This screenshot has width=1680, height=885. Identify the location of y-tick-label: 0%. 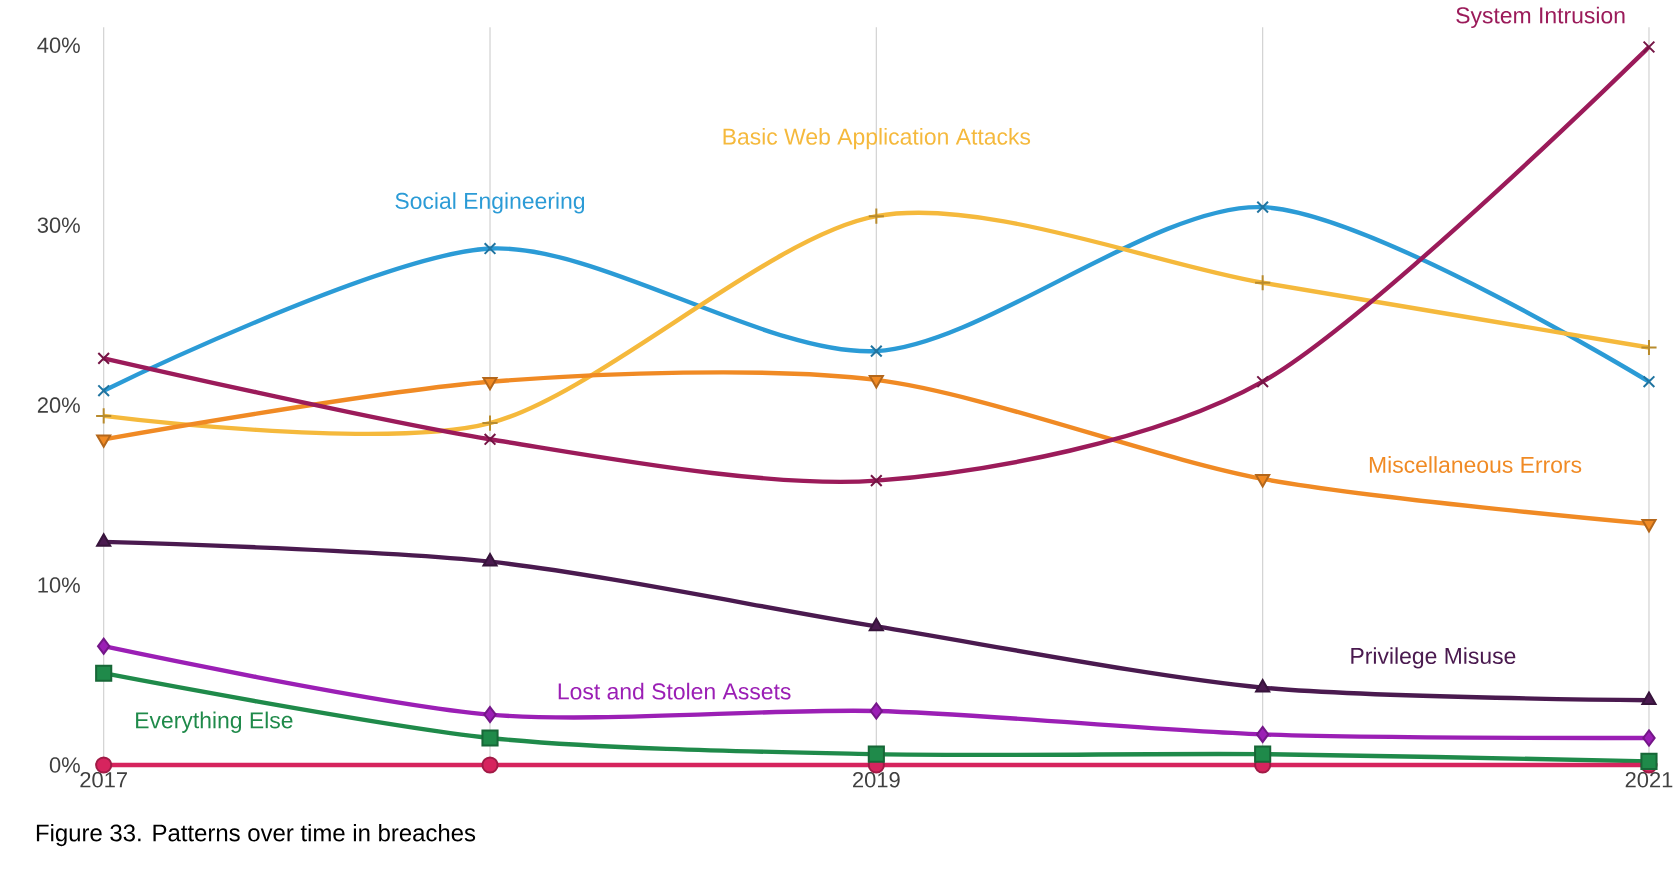
(64, 765).